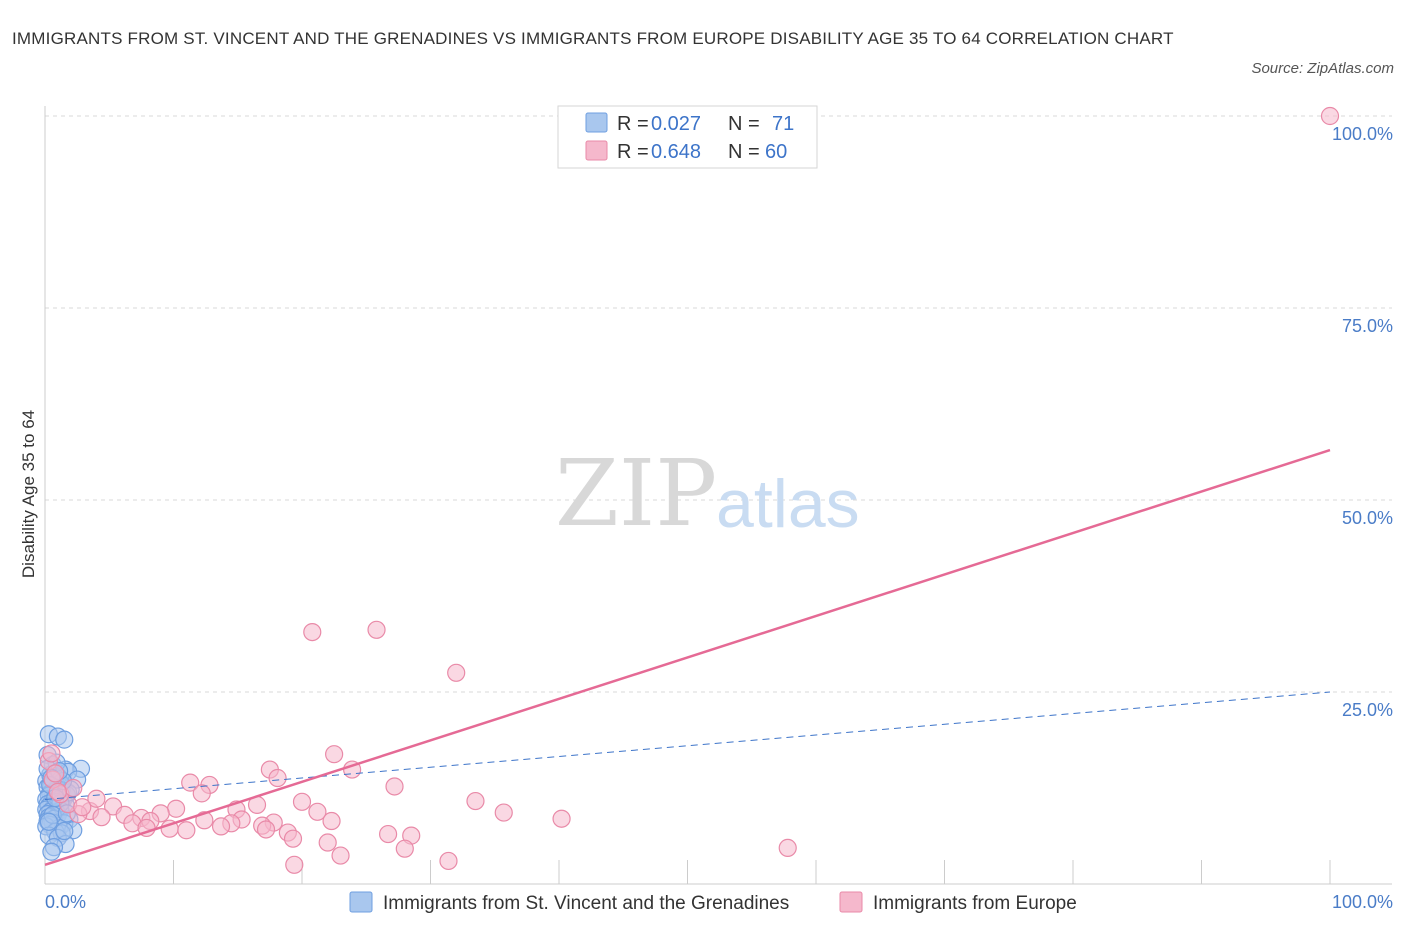 This screenshot has width=1406, height=930. I want to click on legend-n-value-pink: 60, so click(776, 152).